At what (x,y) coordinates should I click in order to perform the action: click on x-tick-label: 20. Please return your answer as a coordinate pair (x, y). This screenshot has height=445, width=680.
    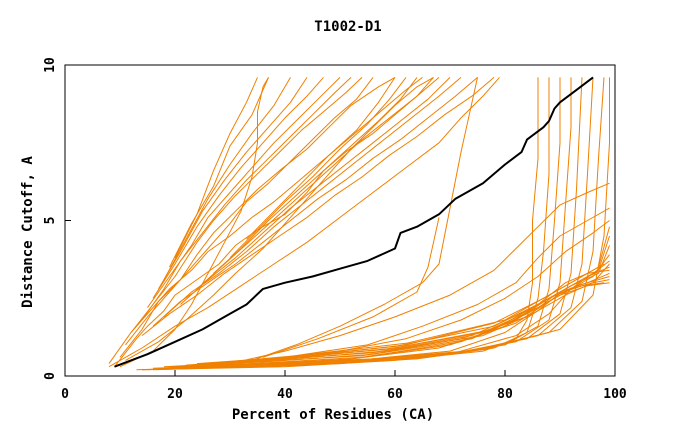
    Looking at the image, I should click on (175, 394).